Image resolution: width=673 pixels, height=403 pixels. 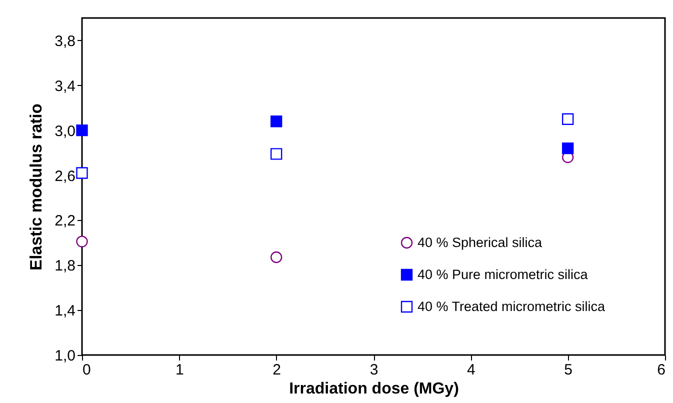 I want to click on x-tick-label: 1, so click(x=179, y=370).